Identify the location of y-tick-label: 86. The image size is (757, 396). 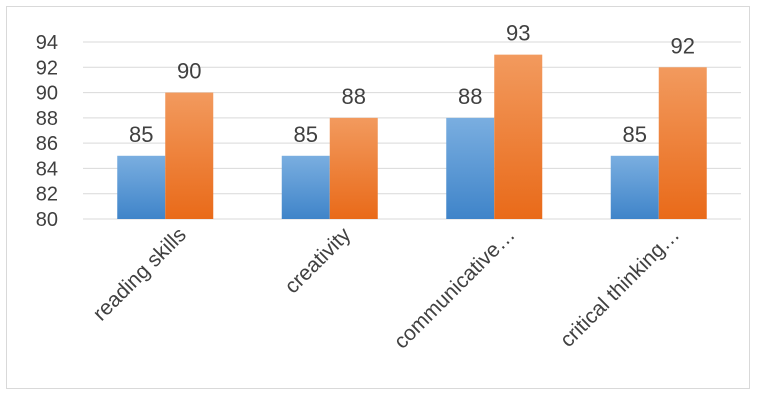
(47, 144).